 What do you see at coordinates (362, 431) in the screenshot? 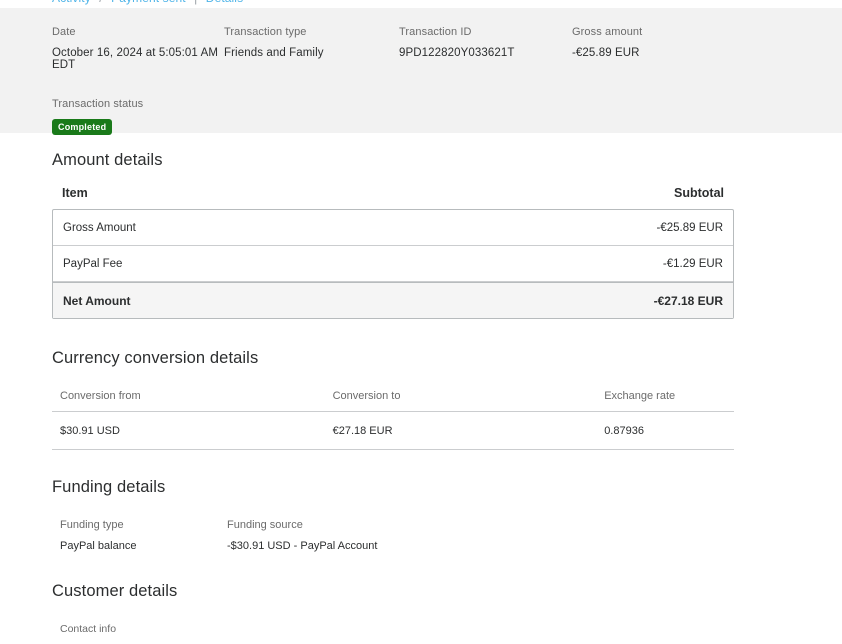
I see `conversion-to-value: €27.18 EUR` at bounding box center [362, 431].